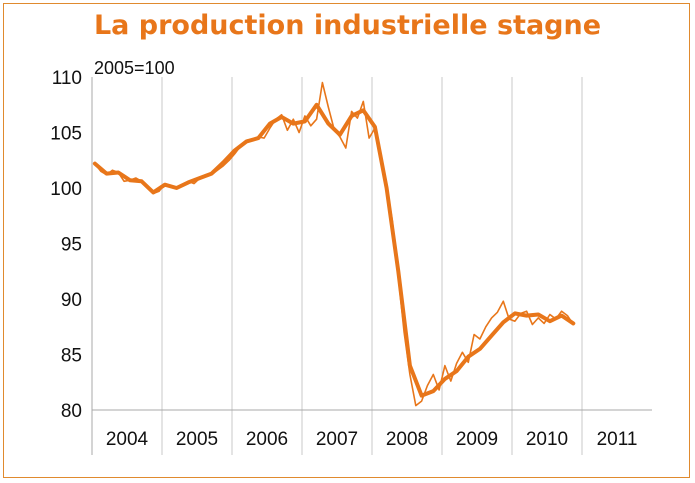  Describe the element at coordinates (267, 439) in the screenshot. I see `x-tick-label: 2006` at that location.